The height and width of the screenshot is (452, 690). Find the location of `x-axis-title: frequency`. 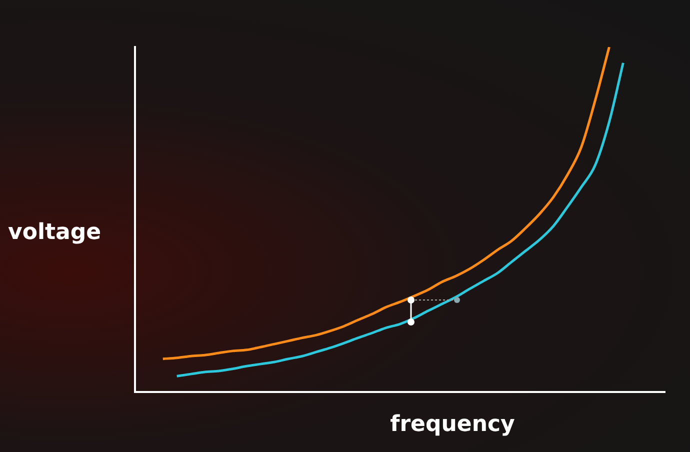

x-axis-title: frequency is located at coordinates (452, 424).